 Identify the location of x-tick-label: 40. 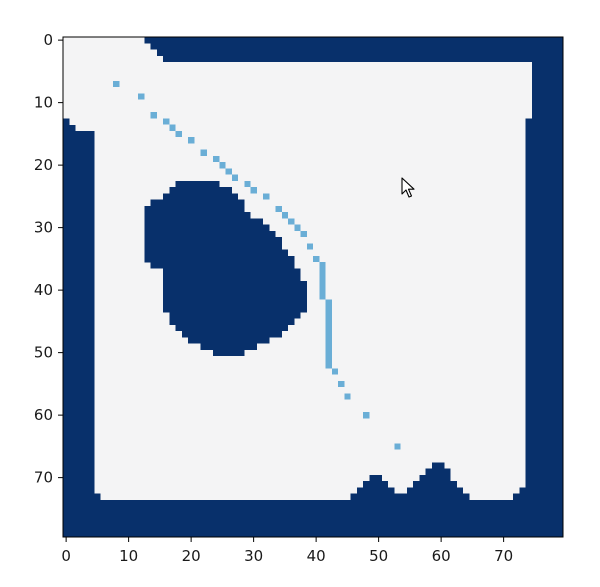
(316, 556).